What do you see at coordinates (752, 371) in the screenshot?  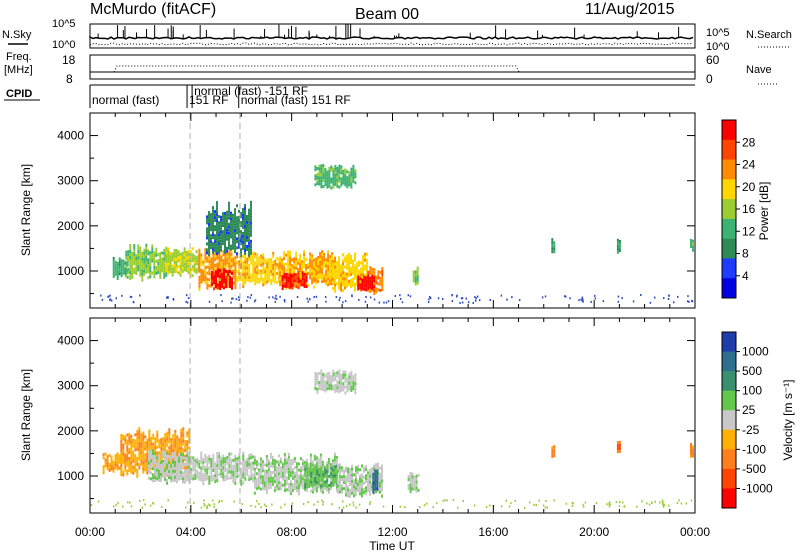 I see `colorbar-tick-label: 500` at bounding box center [752, 371].